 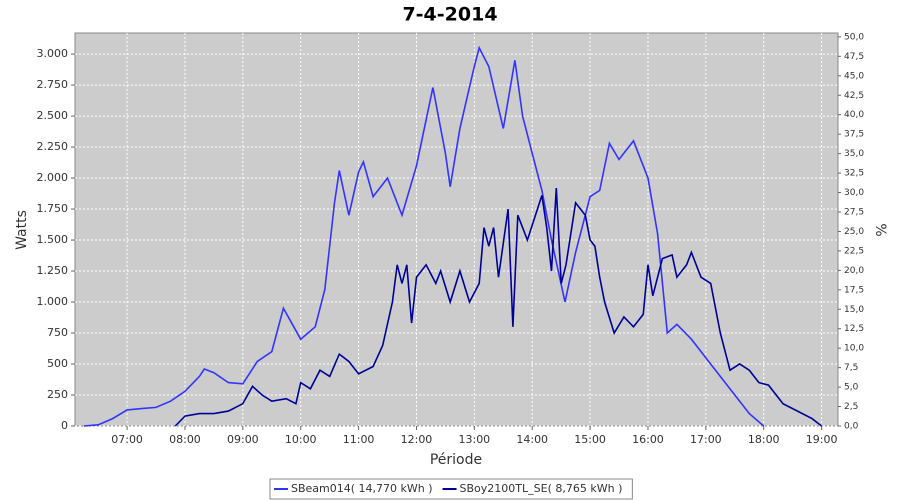 I want to click on y2-tick-label: 0,0, so click(x=851, y=427).